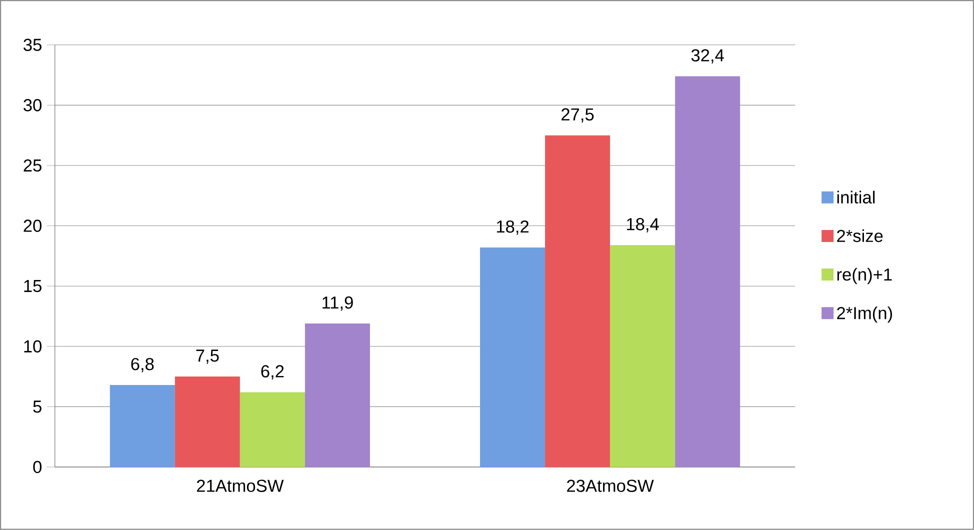 This screenshot has width=974, height=530. What do you see at coordinates (610, 486) in the screenshot?
I see `x-tick-label: 23AtmoSW` at bounding box center [610, 486].